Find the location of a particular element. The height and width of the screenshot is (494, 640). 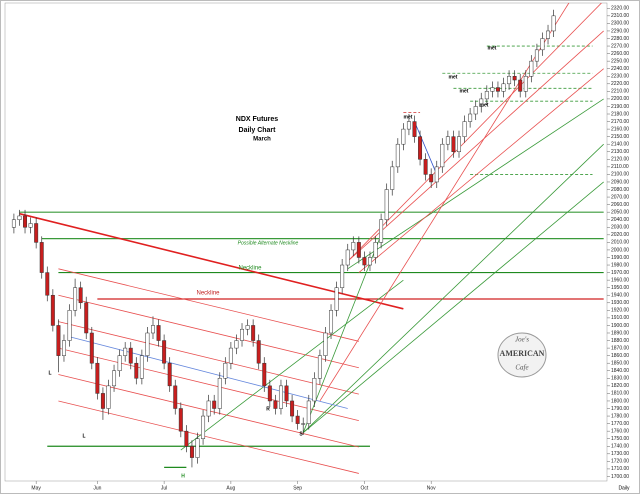

y-tick-label: 2290.00 is located at coordinates (620, 31).